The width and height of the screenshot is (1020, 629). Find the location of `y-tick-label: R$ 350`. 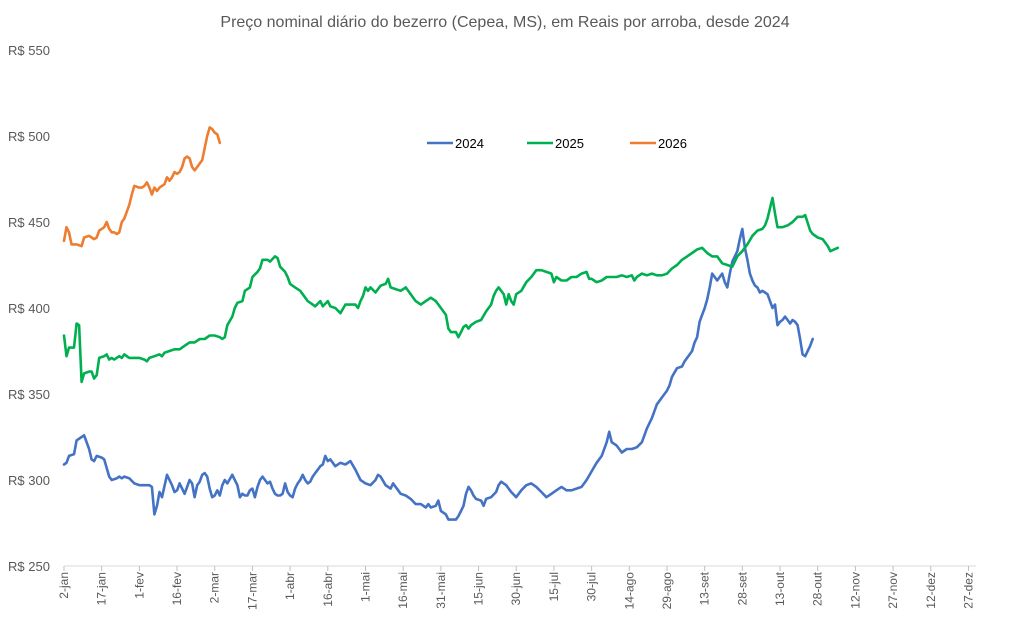

y-tick-label: R$ 350 is located at coordinates (29, 394).